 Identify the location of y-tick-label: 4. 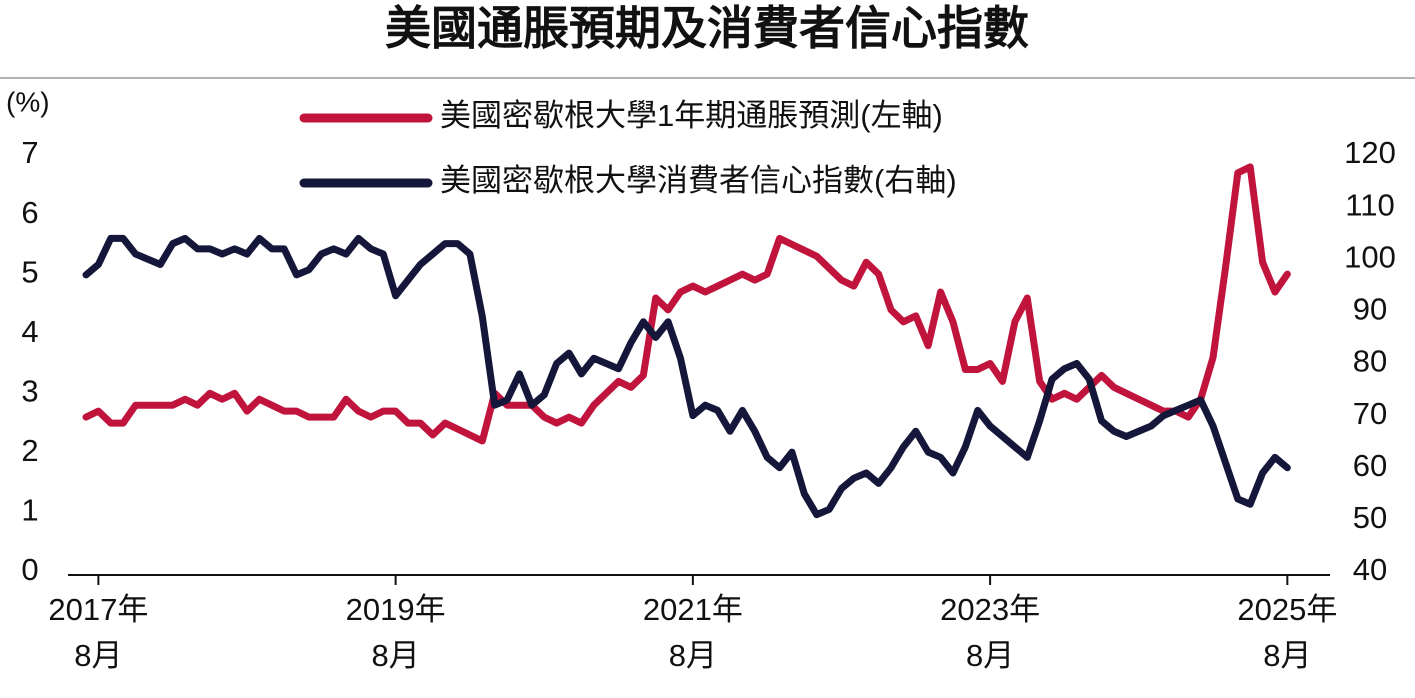
(29, 331).